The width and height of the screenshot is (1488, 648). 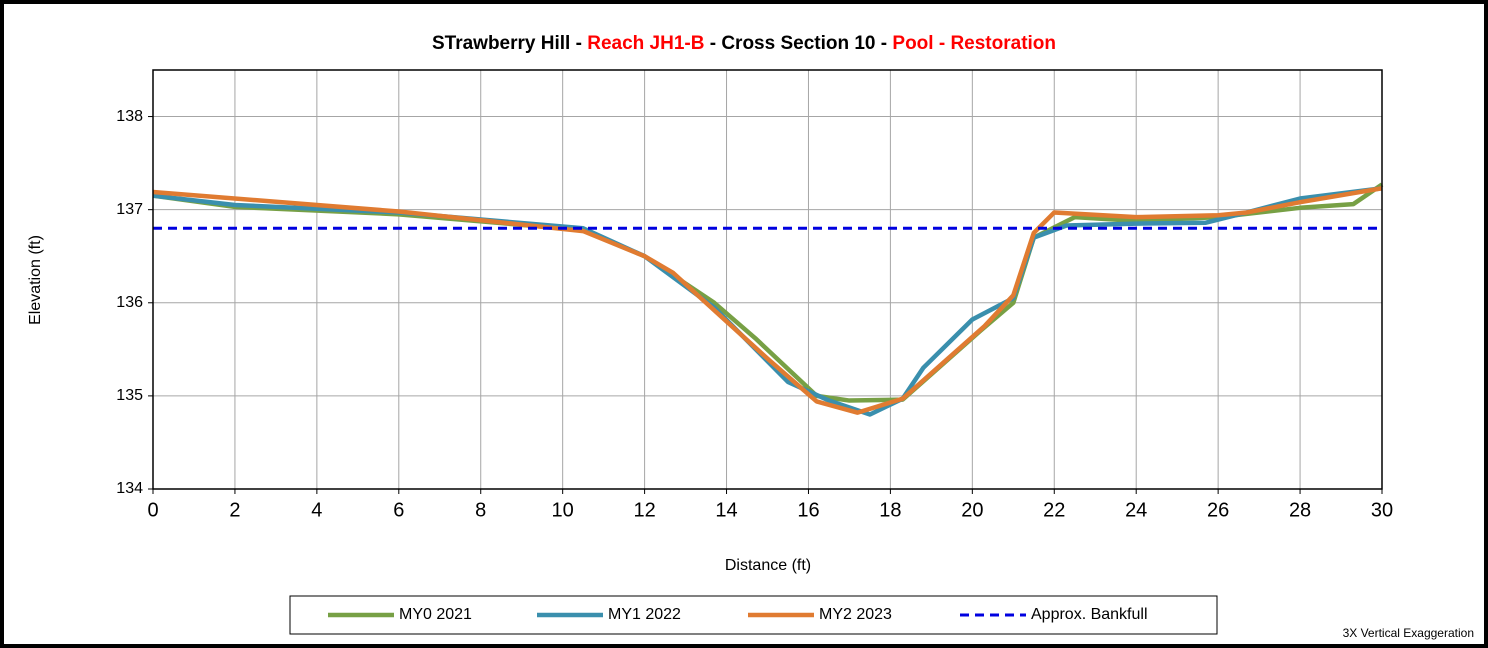 What do you see at coordinates (509, 43) in the screenshot?
I see `title-part: STrawberry Hill -` at bounding box center [509, 43].